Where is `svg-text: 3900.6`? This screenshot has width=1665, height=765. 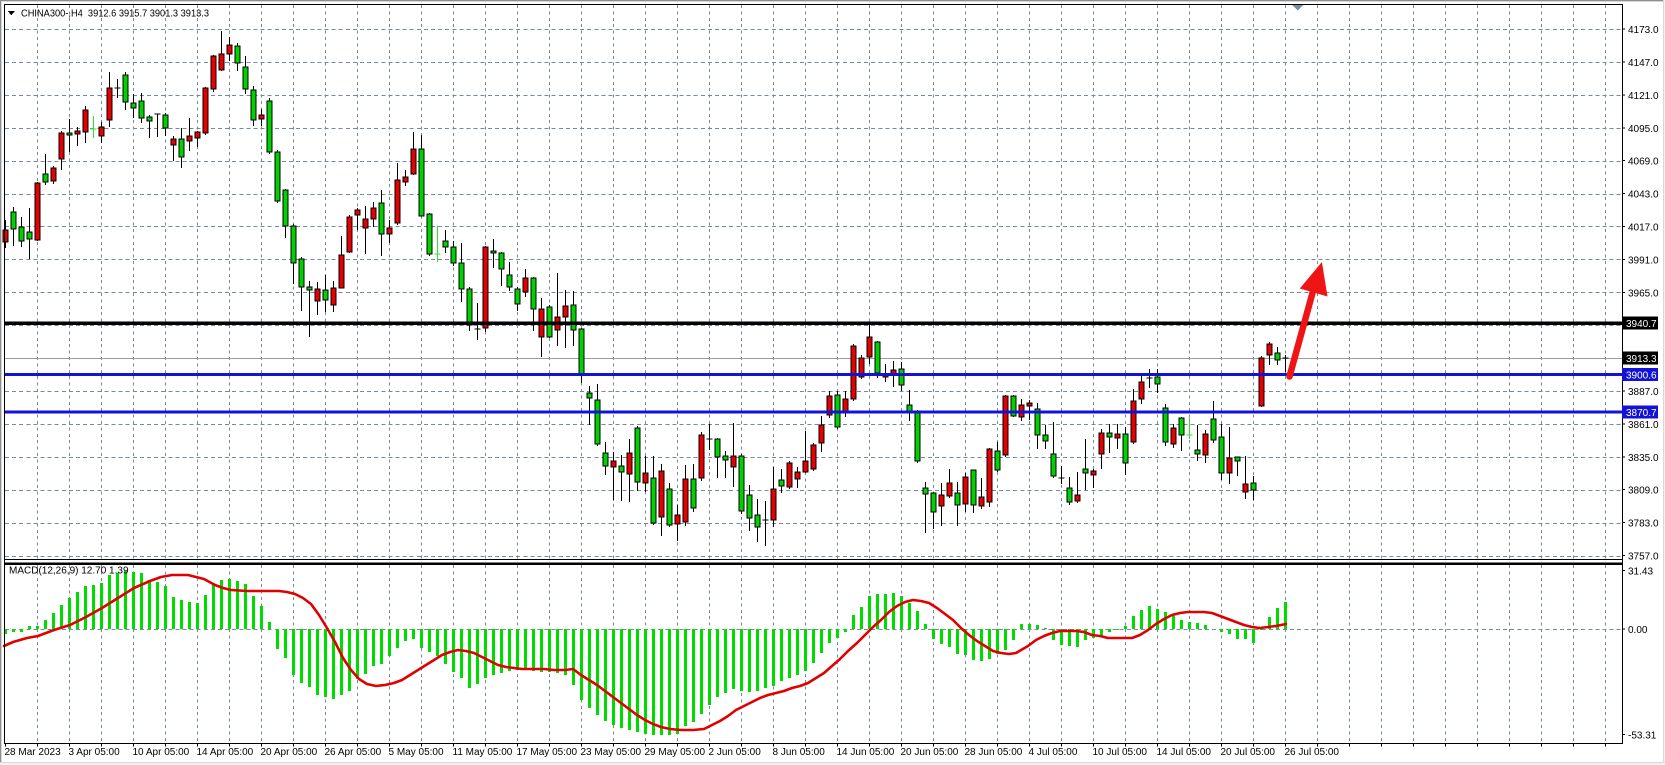 svg-text: 3900.6 is located at coordinates (1641, 375).